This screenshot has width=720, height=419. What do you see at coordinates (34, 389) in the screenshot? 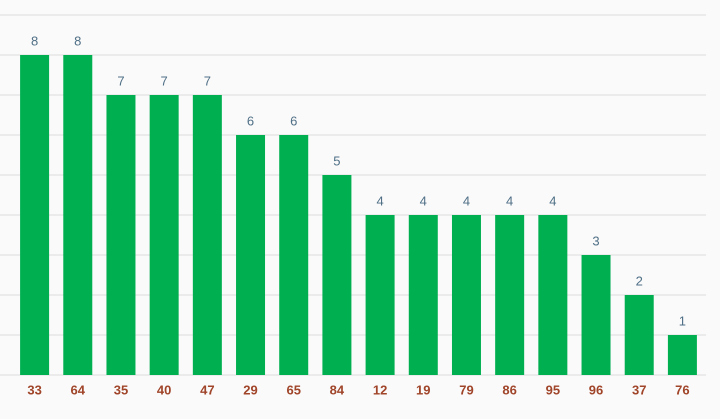
I see `x-tick-label: 33` at bounding box center [34, 389].